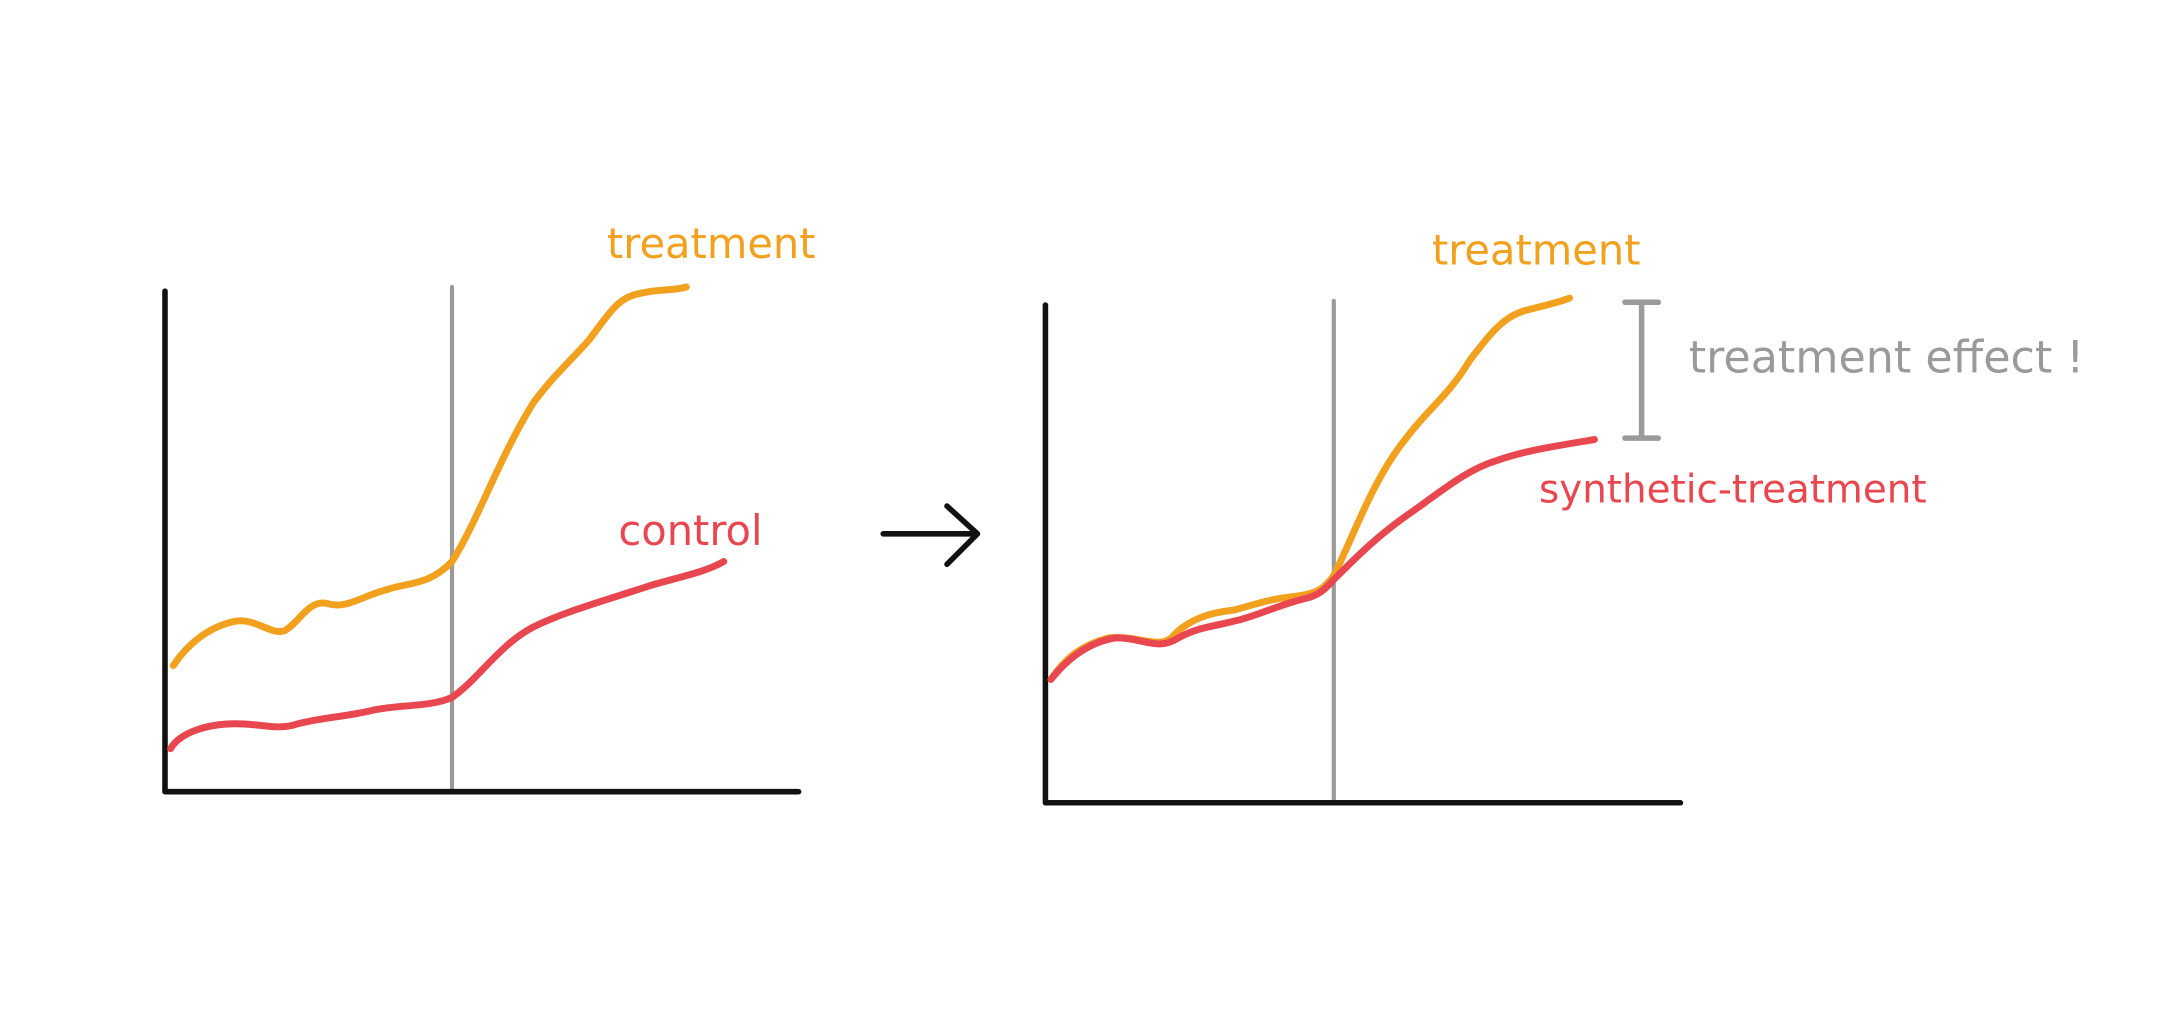 This screenshot has width=2174, height=1034. What do you see at coordinates (1642, 370) in the screenshot?
I see `effect-bracket` at bounding box center [1642, 370].